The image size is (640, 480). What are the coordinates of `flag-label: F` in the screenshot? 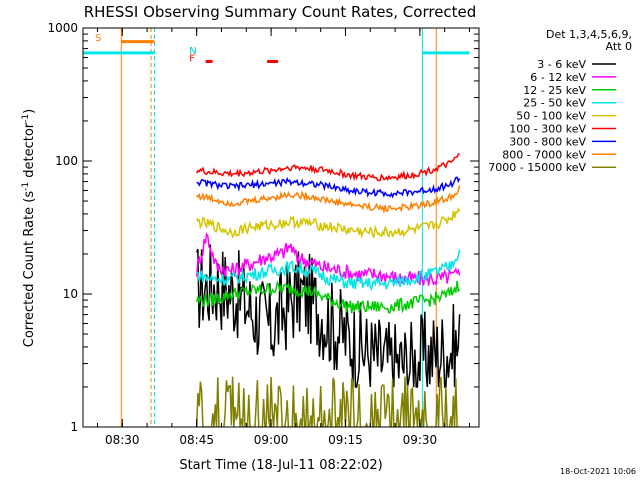 It's located at (192, 58).